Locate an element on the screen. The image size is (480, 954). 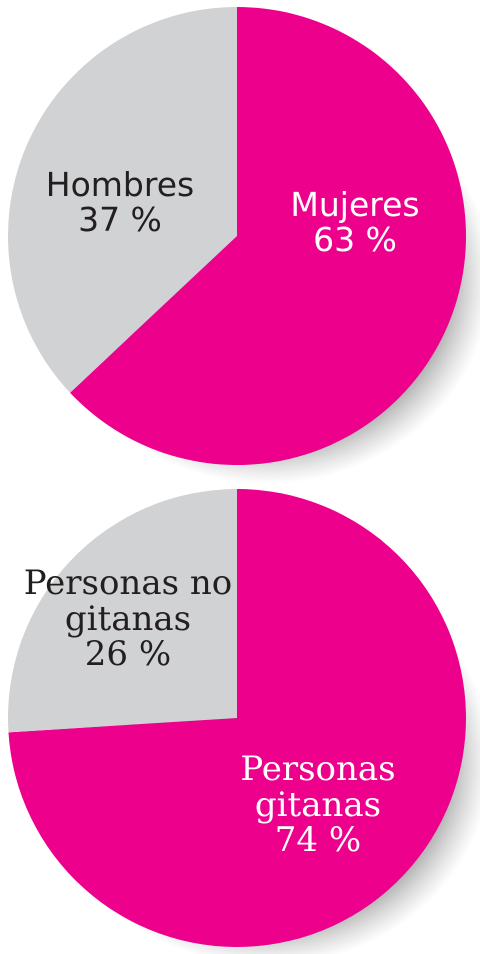
slice-name: Personas gitanas is located at coordinates (318, 787).